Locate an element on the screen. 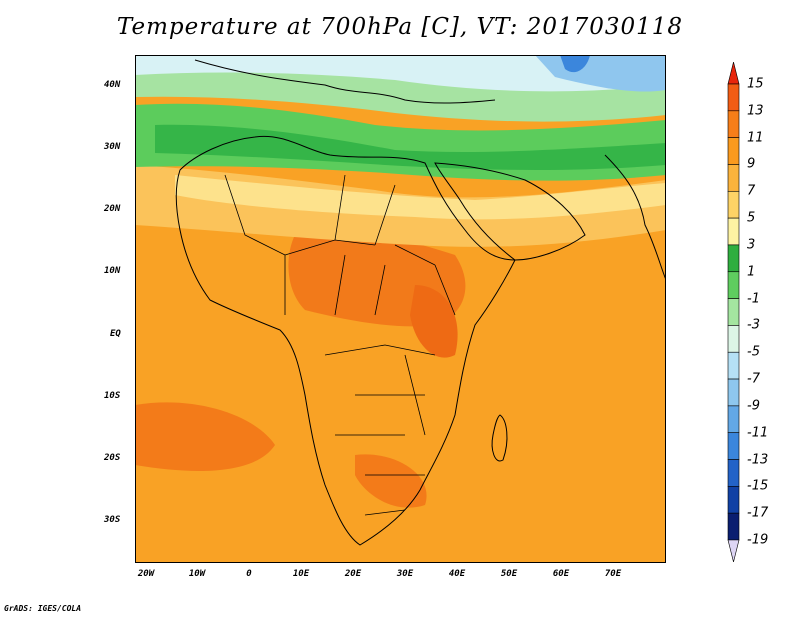  colorbar-label: -13 is located at coordinates (758, 460).